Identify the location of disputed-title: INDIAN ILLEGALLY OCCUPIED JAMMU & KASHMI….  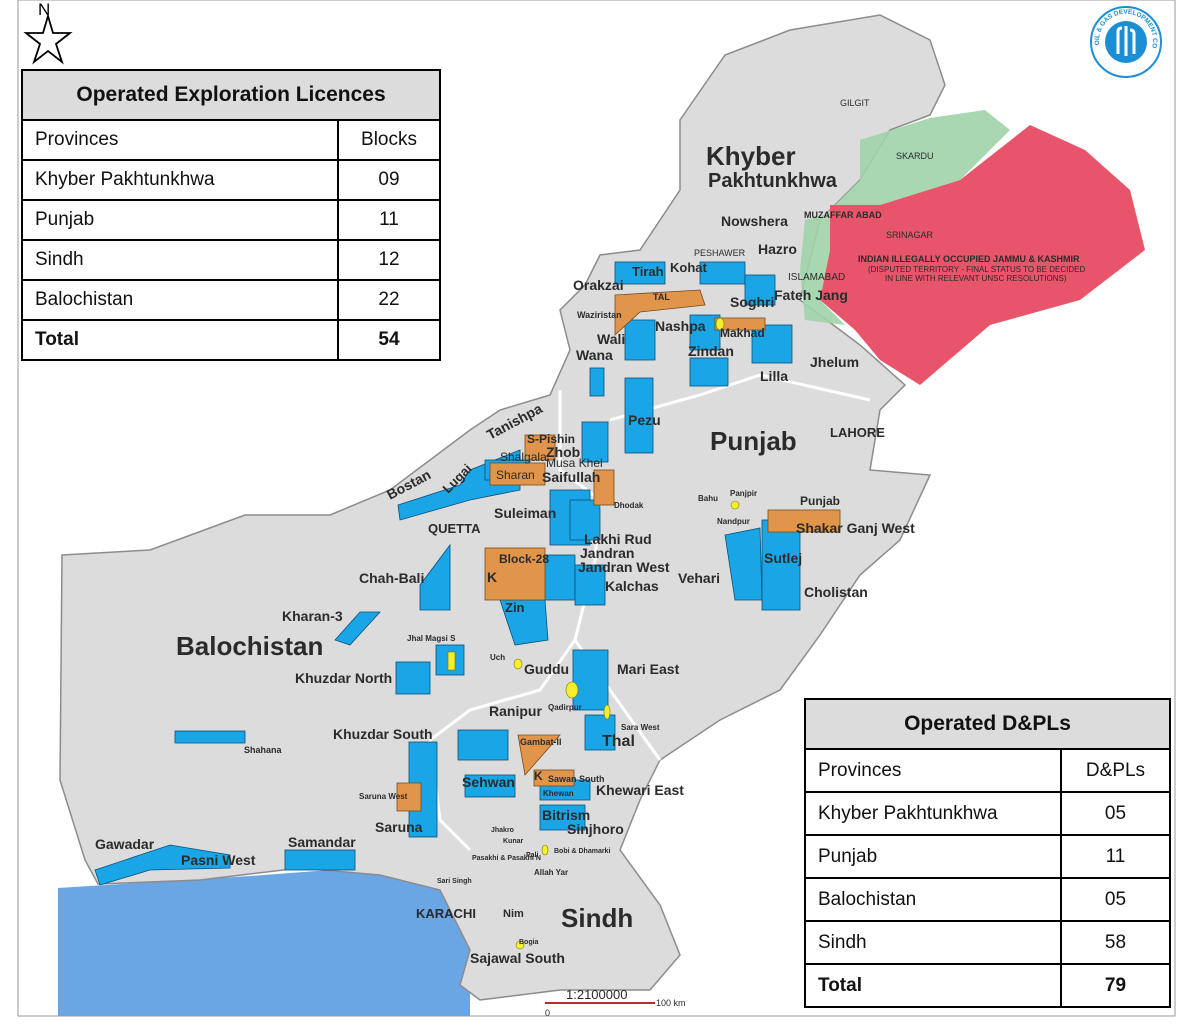
(969, 259).